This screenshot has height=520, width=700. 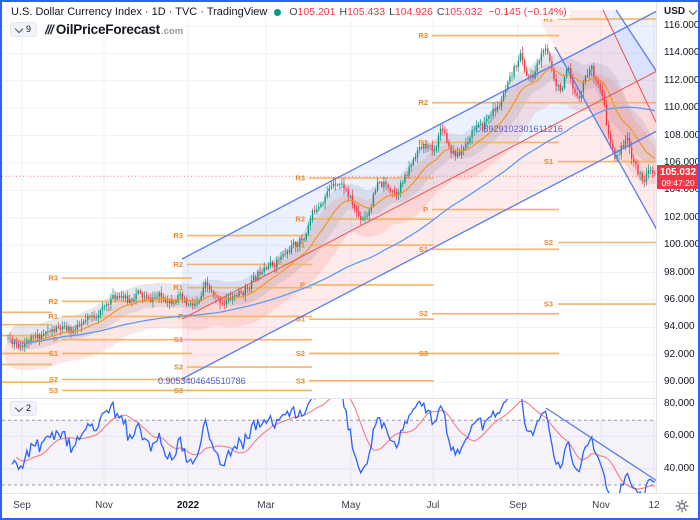 What do you see at coordinates (29, 408) in the screenshot?
I see `oscillator-count: 2` at bounding box center [29, 408].